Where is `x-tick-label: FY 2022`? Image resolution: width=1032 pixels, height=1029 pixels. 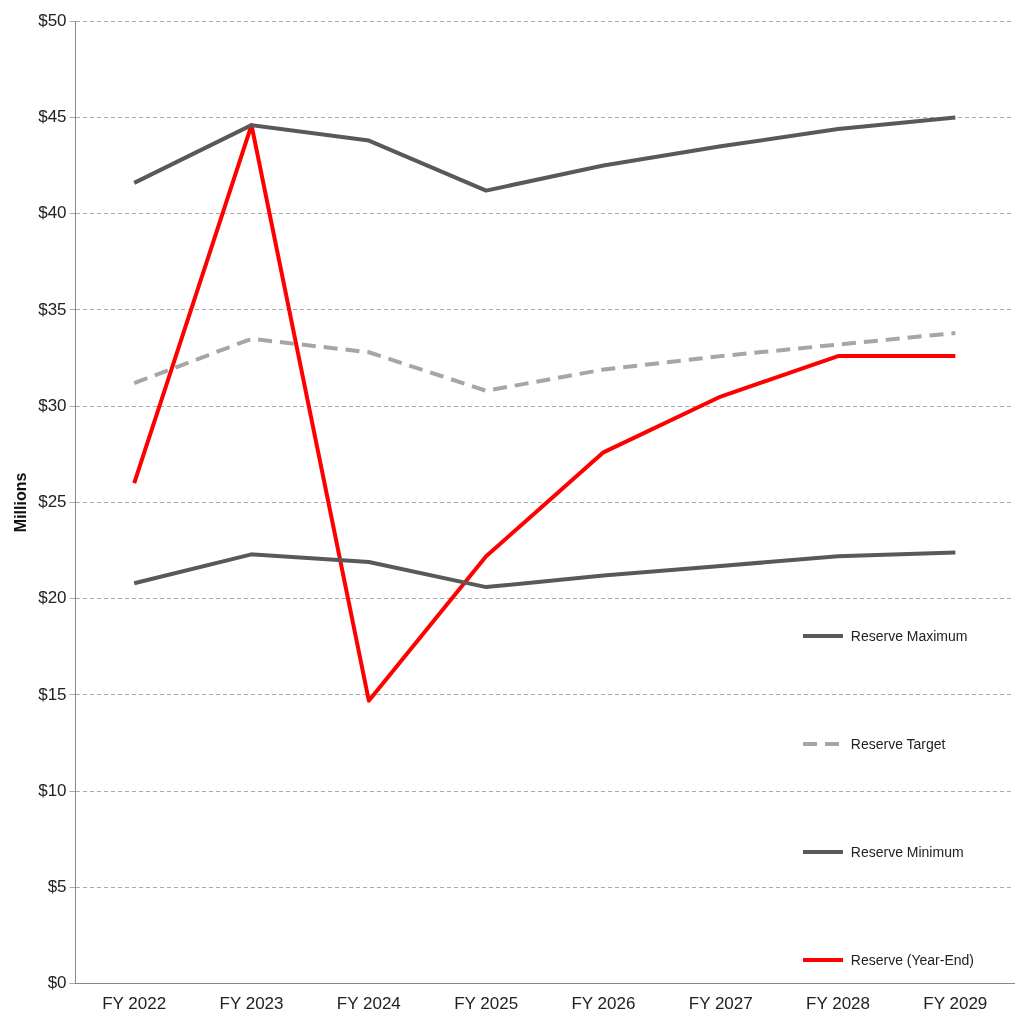 x-tick-label: FY 2022 is located at coordinates (134, 1004).